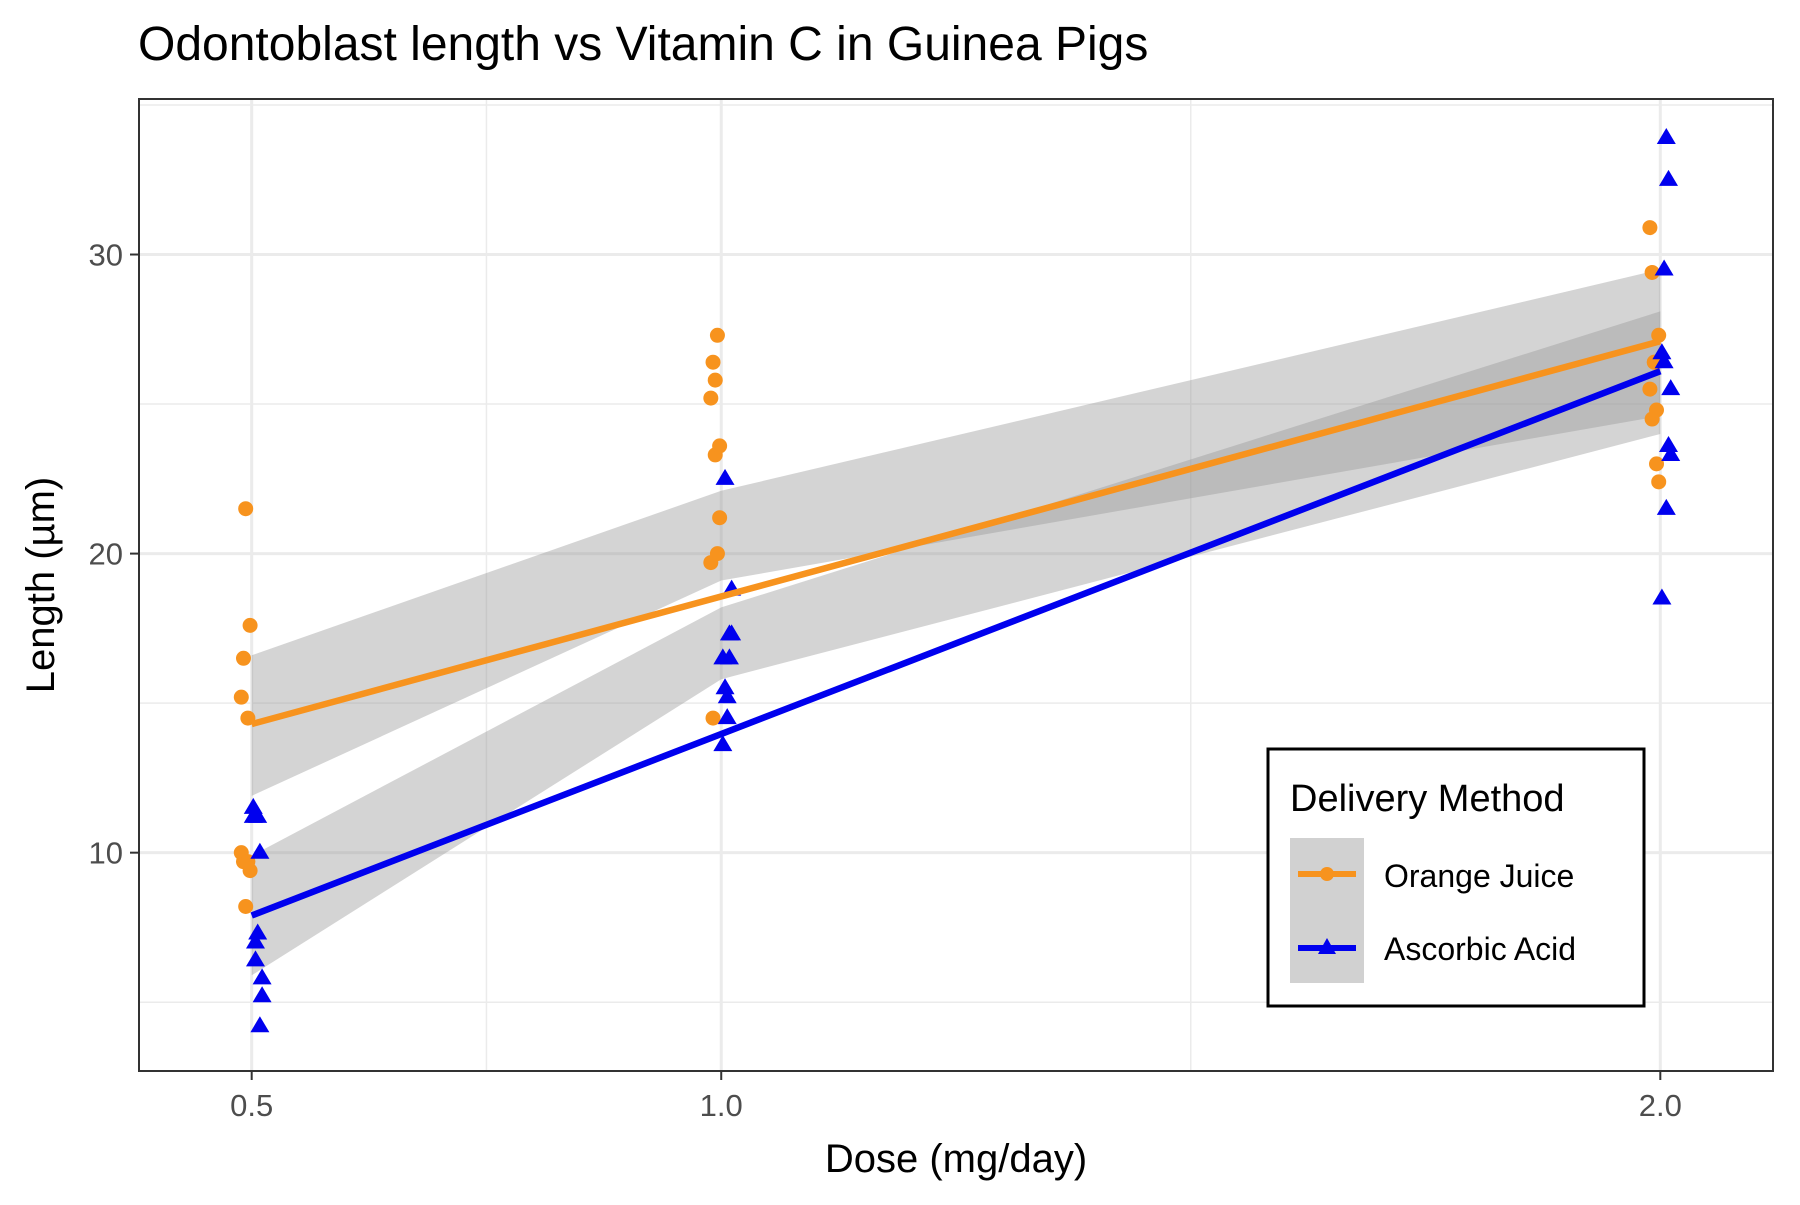 The image size is (1800, 1205). Describe the element at coordinates (1327, 910) in the screenshot. I see `legend-key-background` at that location.